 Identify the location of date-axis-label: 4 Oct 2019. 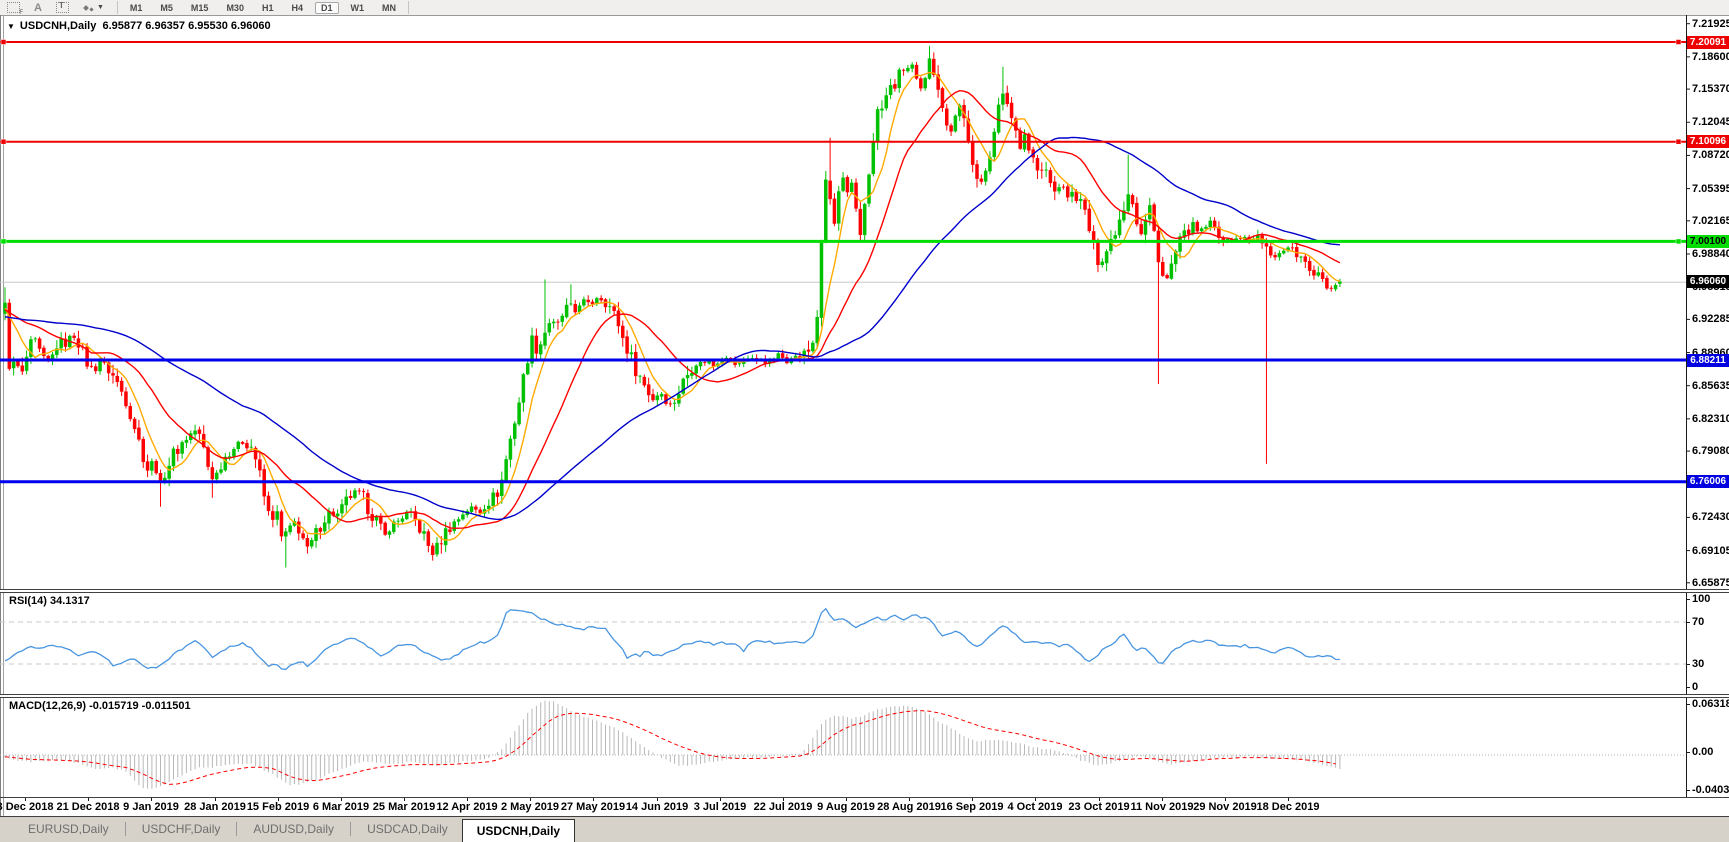
(1035, 807).